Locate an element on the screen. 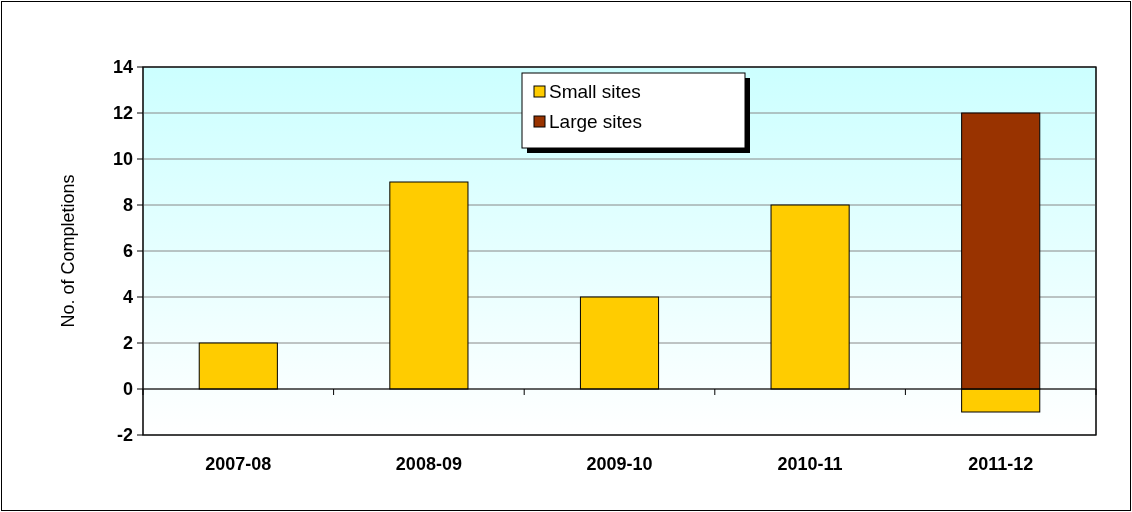  y-tick-label: 4 is located at coordinates (127, 297).